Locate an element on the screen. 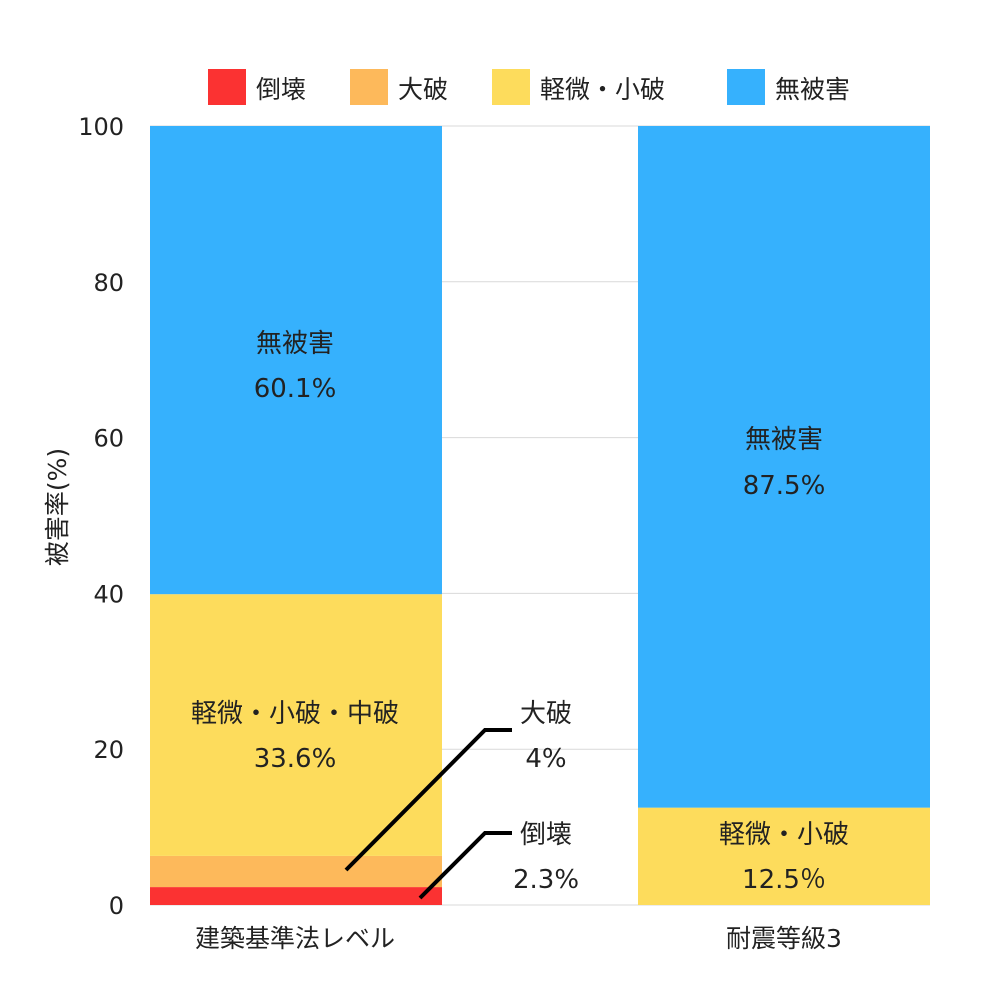 The width and height of the screenshot is (1000, 1004). legend-label-keibi: 軽微・小破 is located at coordinates (602, 89).